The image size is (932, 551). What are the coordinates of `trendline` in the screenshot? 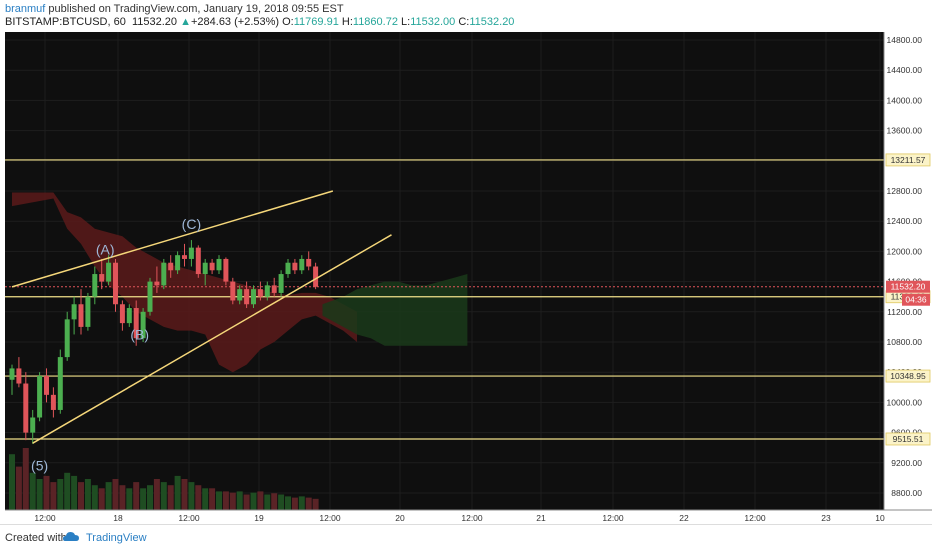 It's located at (212, 339).